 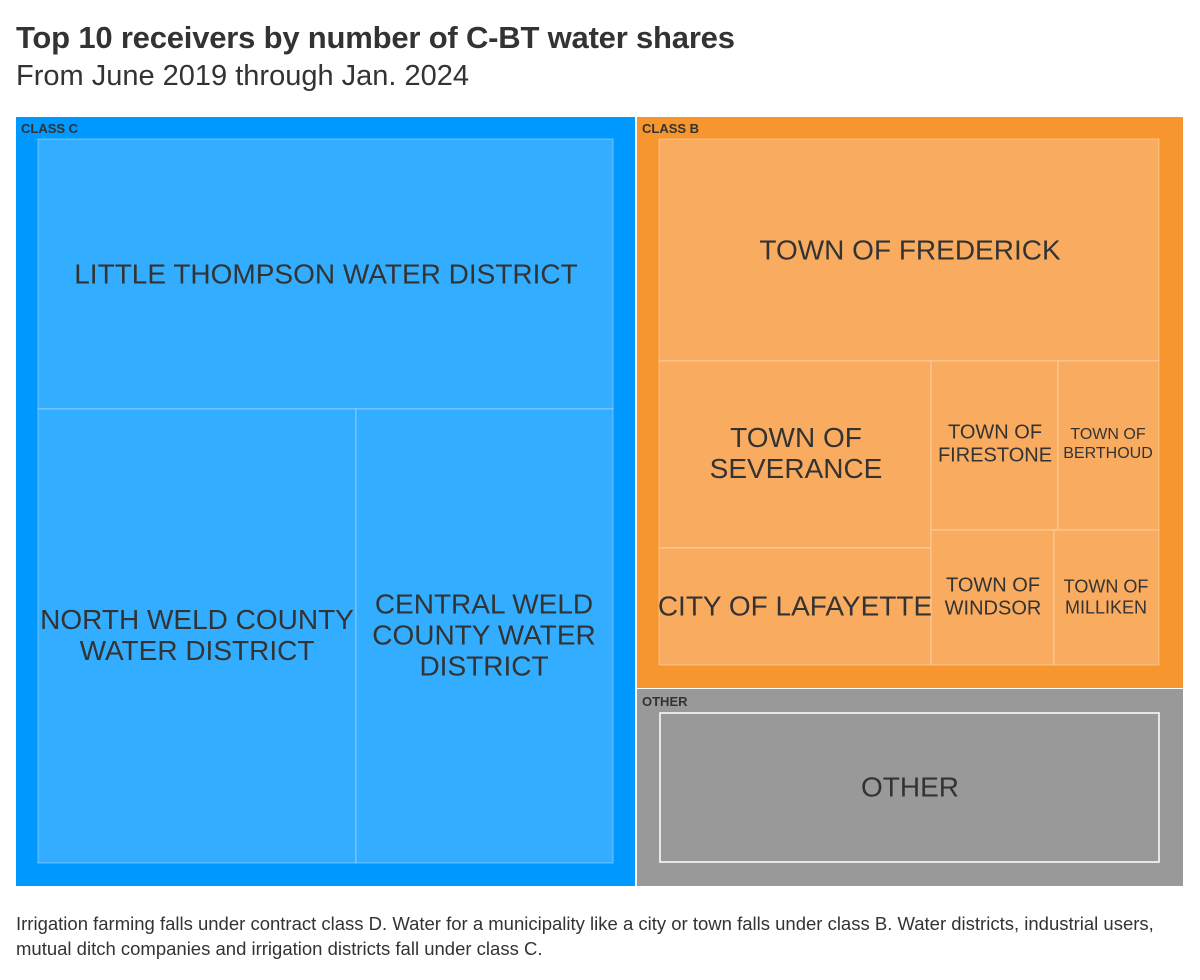 I want to click on tile-label-town-of-firestone-line-1: TOWN OF, so click(x=995, y=433).